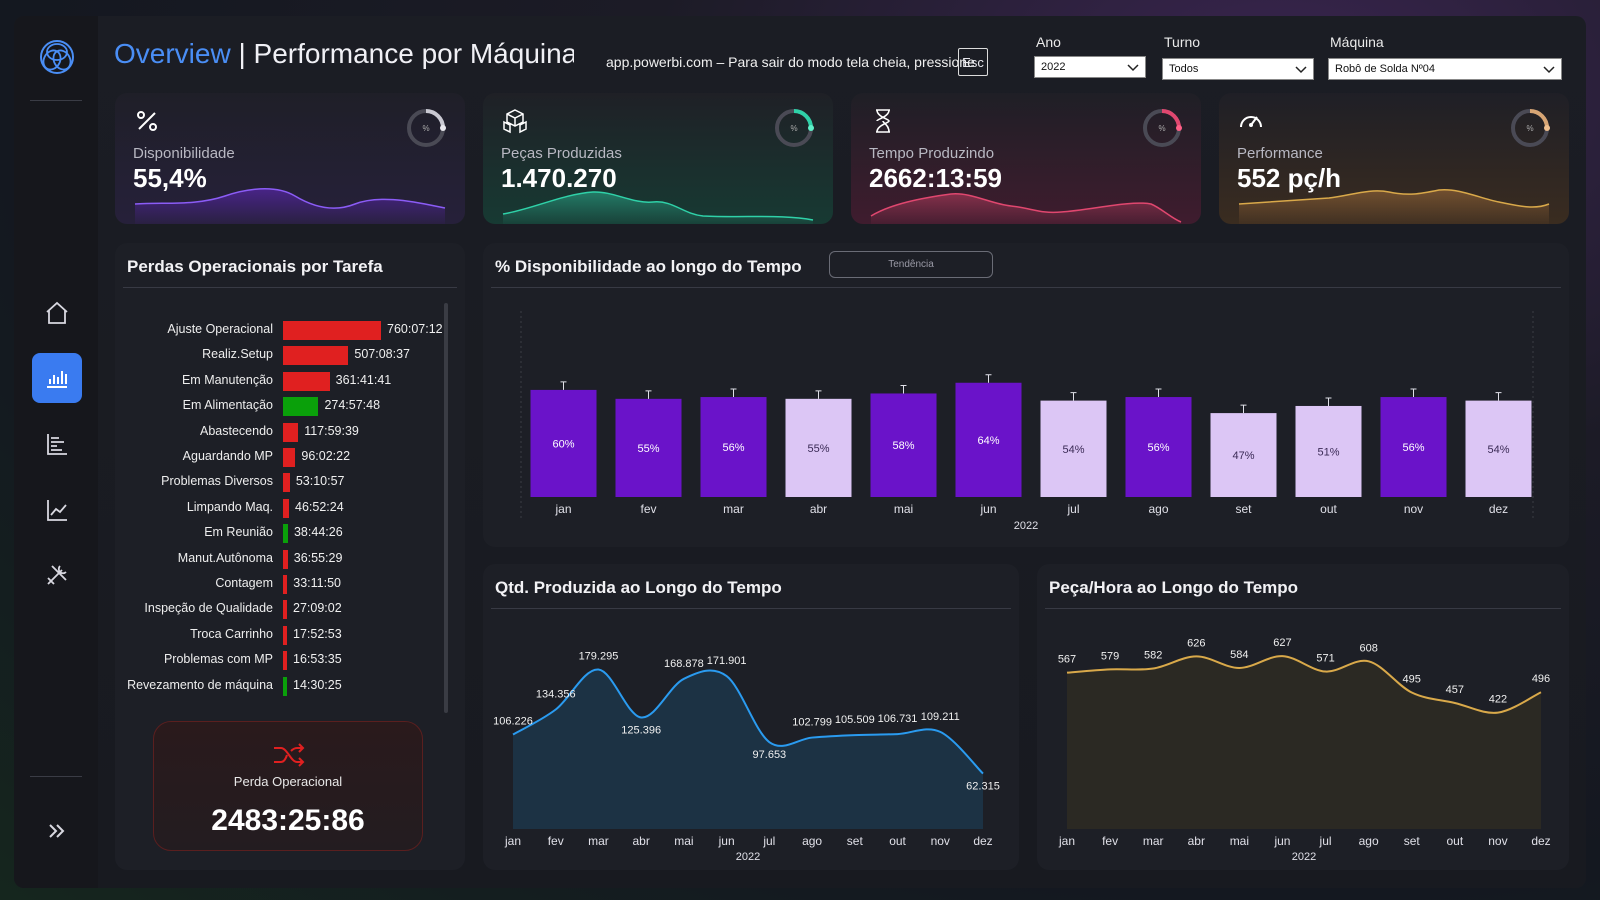  I want to click on nav-overview, so click(57, 378).